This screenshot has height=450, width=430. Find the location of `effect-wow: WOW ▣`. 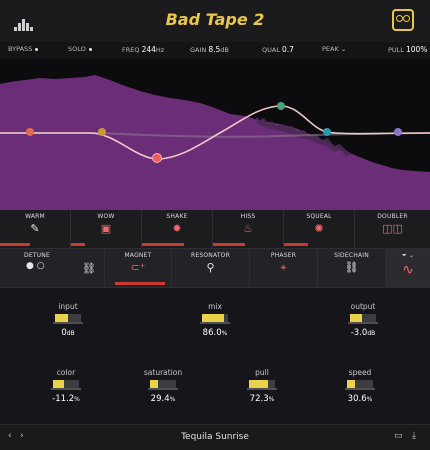

effect-wow: WOW ▣ is located at coordinates (106, 229).